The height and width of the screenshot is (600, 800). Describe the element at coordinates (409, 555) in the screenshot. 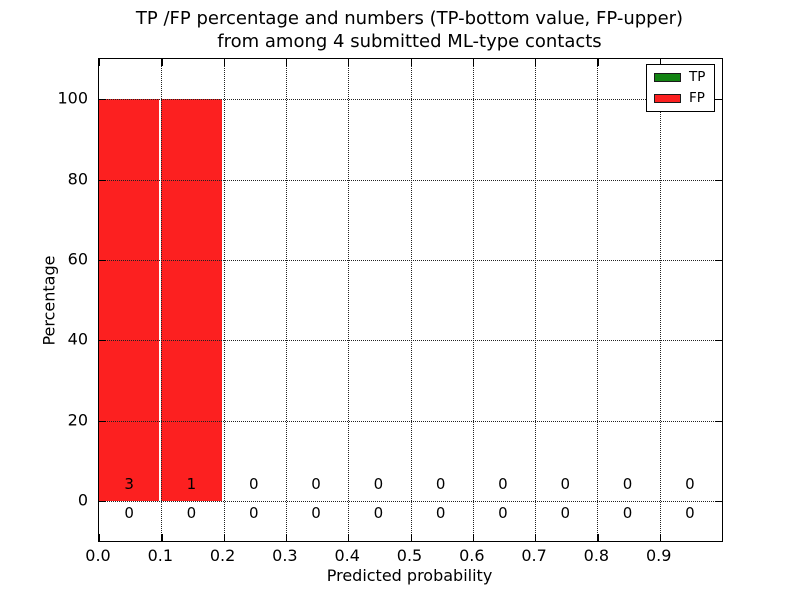

I see `x-tick-label: 0.5` at that location.